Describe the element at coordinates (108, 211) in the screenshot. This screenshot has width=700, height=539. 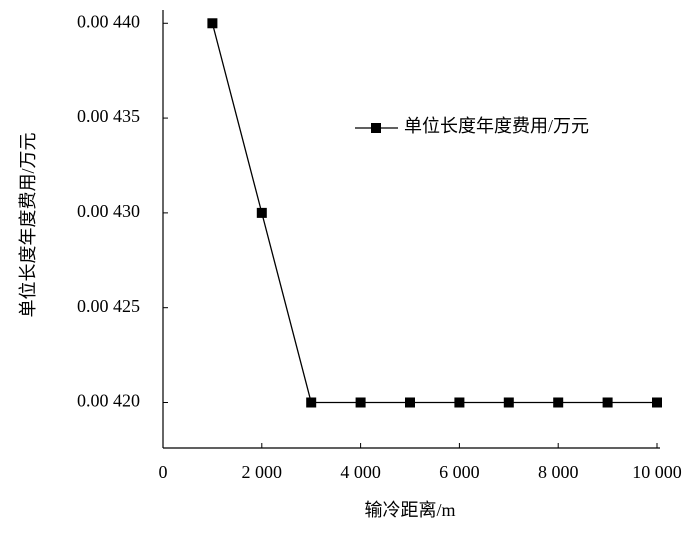
I see `y-tick-label: 0.00 430` at that location.